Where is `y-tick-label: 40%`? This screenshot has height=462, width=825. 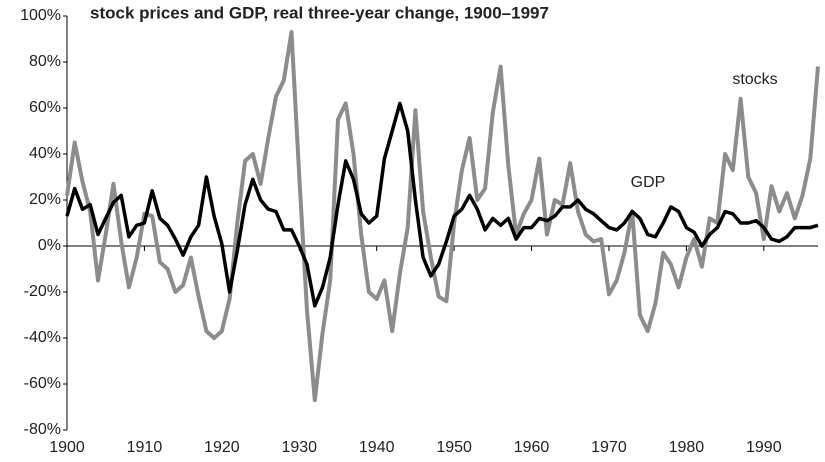 y-tick-label: 40% is located at coordinates (45, 153).